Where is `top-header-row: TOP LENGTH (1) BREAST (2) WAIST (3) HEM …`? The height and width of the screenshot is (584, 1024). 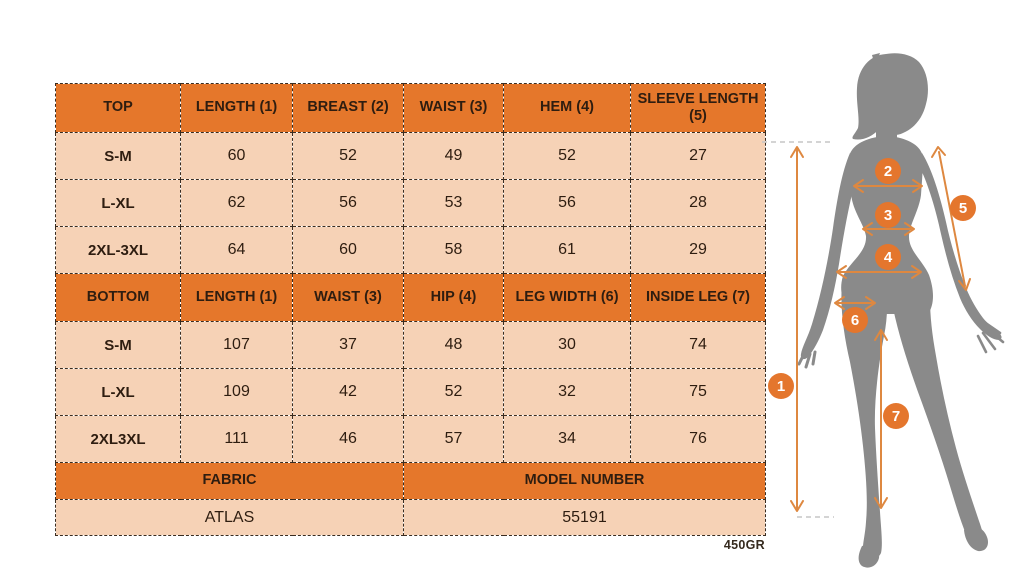
top-header-row: TOP LENGTH (1) BREAST (2) WAIST (3) HEM … is located at coordinates (410, 108).